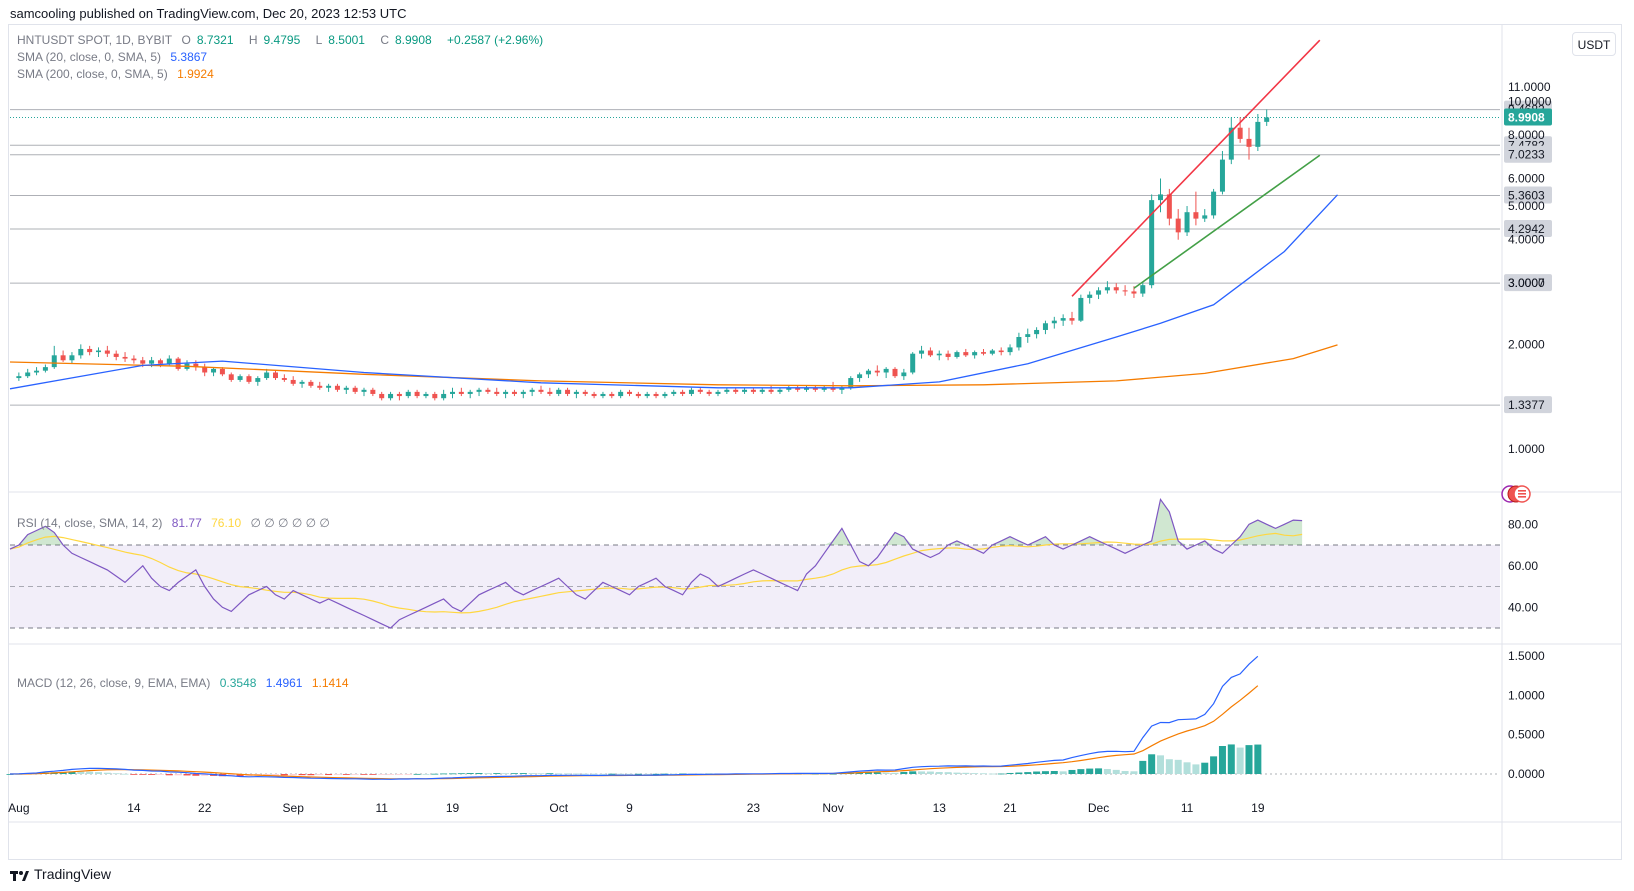  Describe the element at coordinates (60, 874) in the screenshot. I see `tradingview-footer: TradingView` at that location.